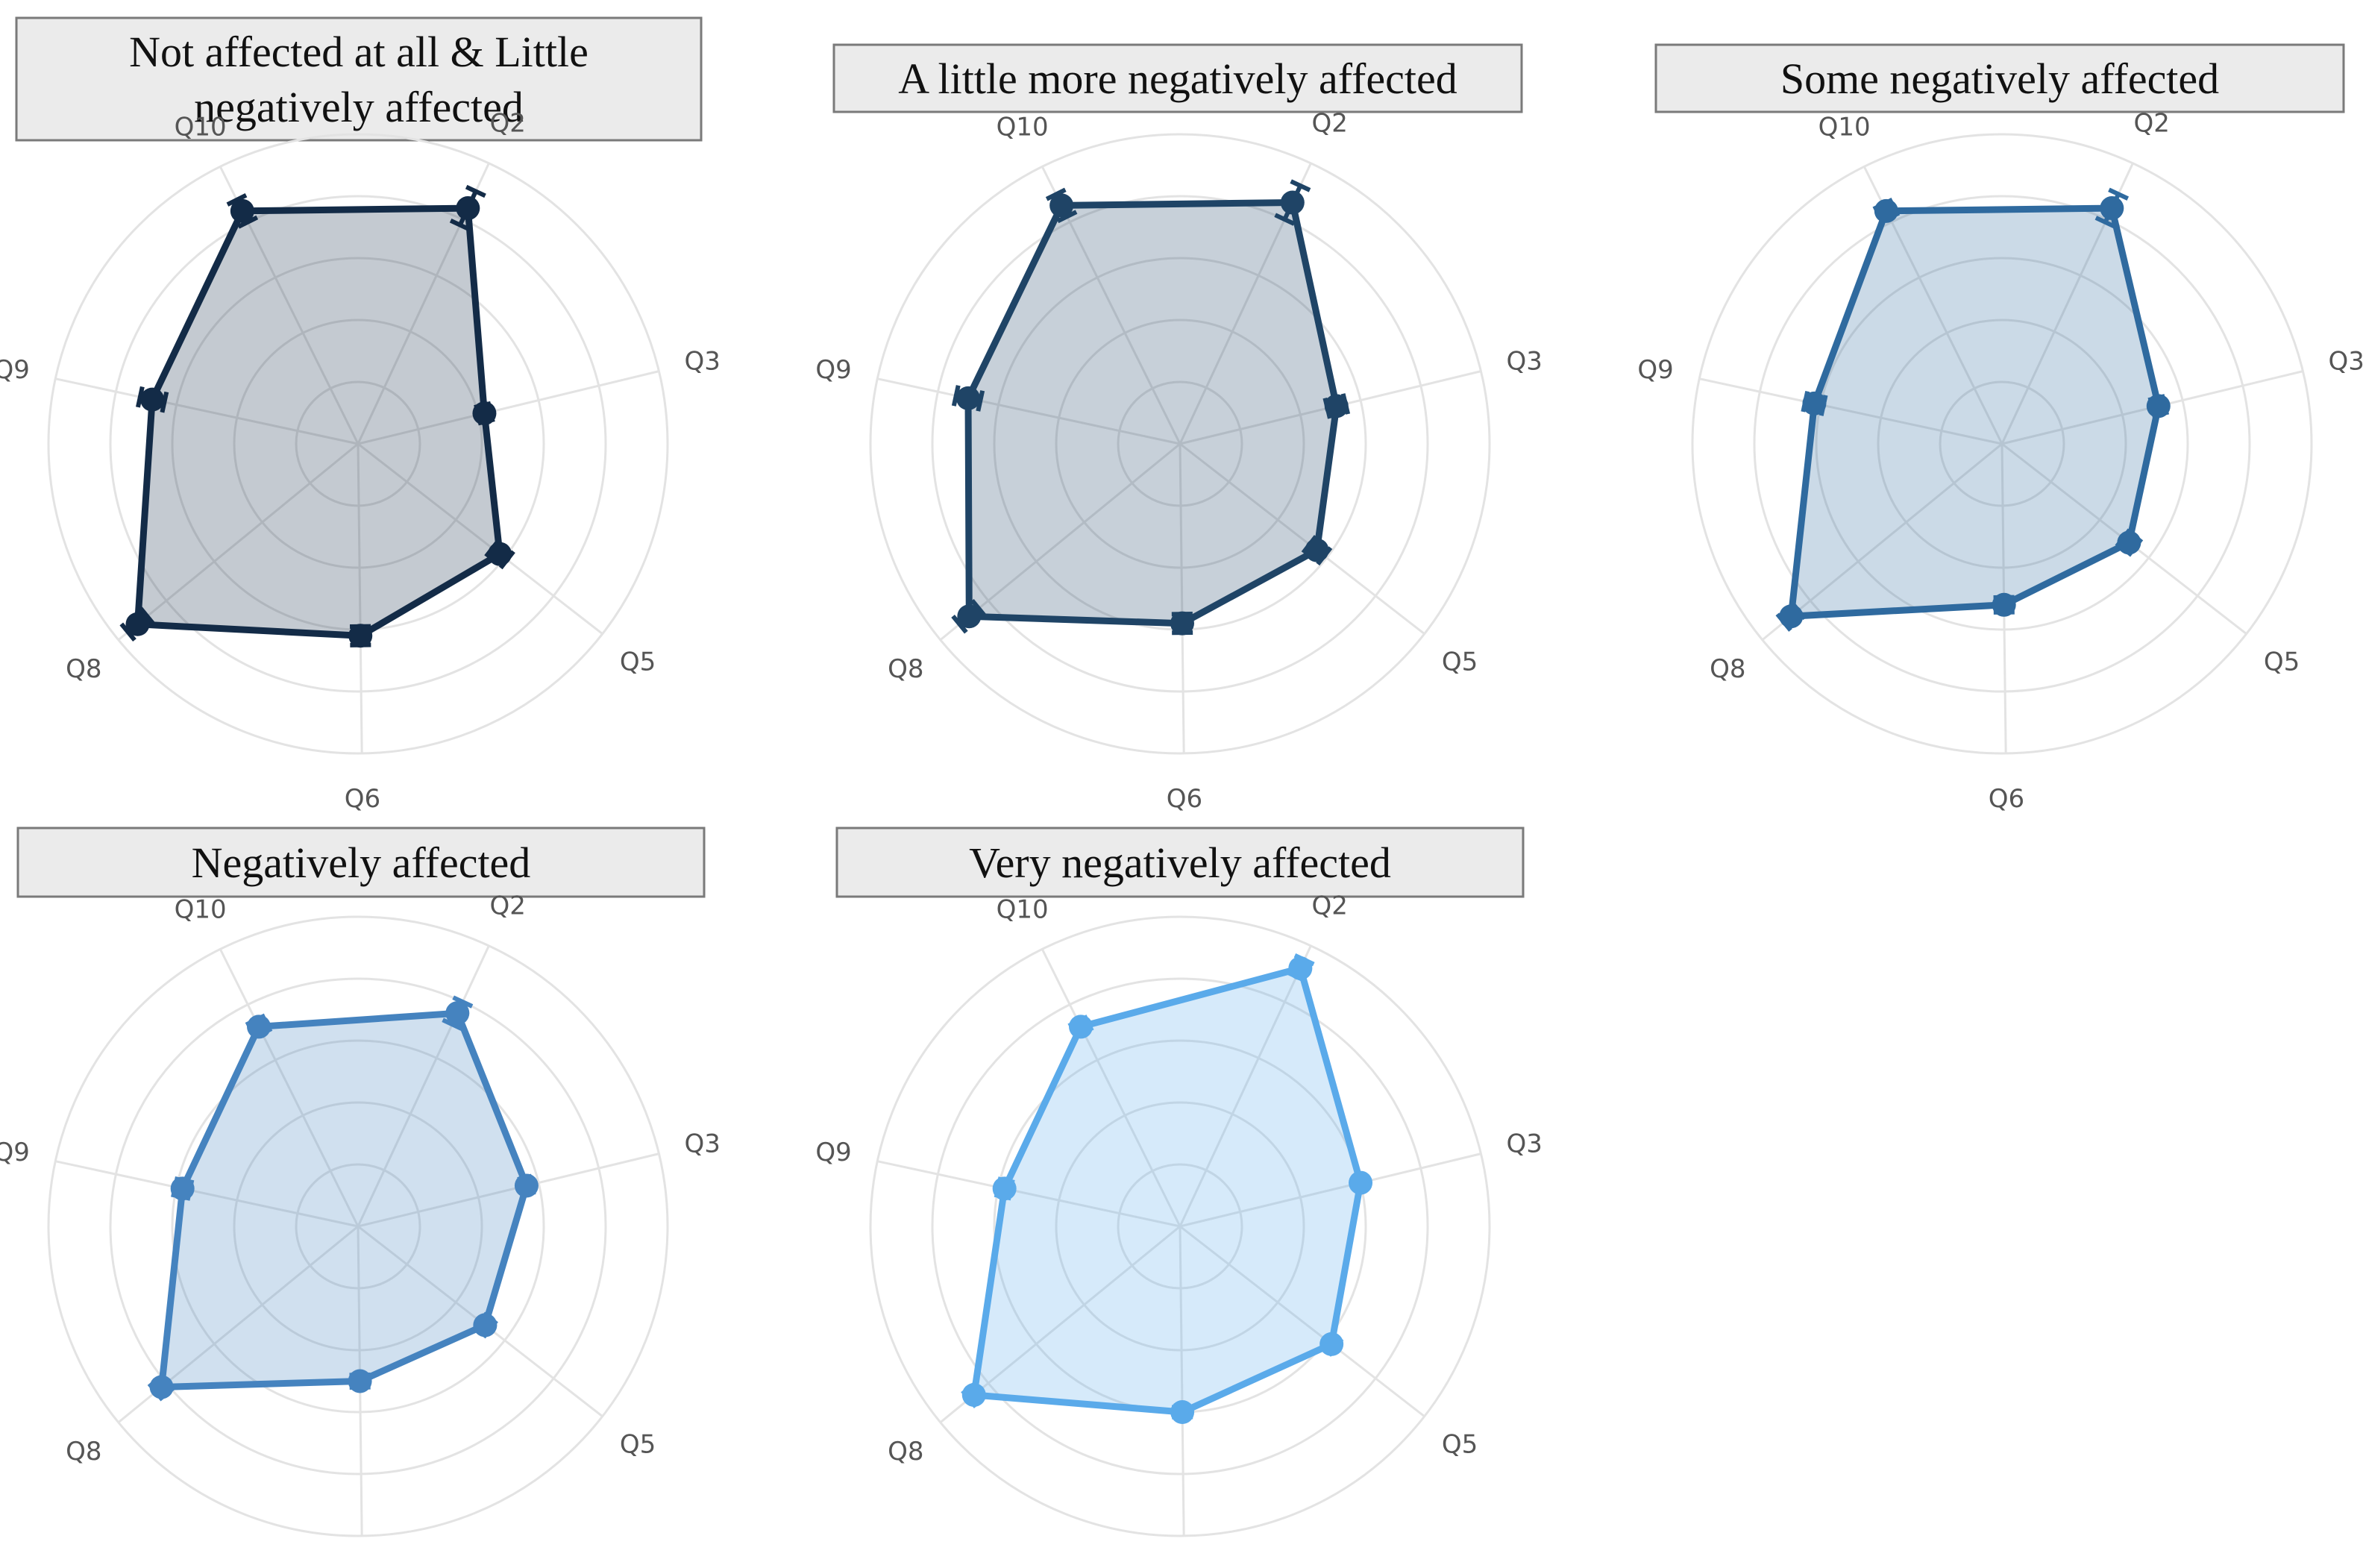  What do you see at coordinates (1179, 1197) in the screenshot?
I see `radar-panel-5: Very negatively affected Q2 Q3 Q5 Q6 Q8 Q9 Q10` at bounding box center [1179, 1197].